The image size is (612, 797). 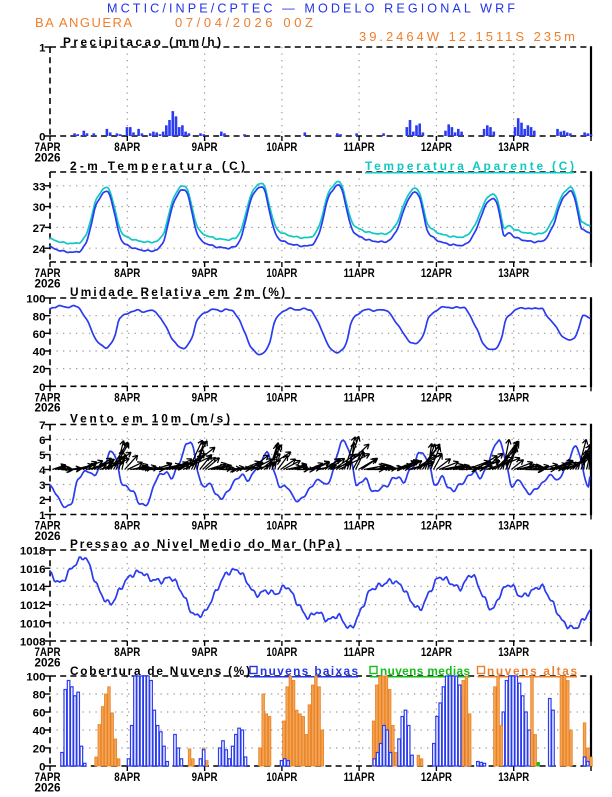 I want to click on svg-text: 7, so click(x=42, y=426).